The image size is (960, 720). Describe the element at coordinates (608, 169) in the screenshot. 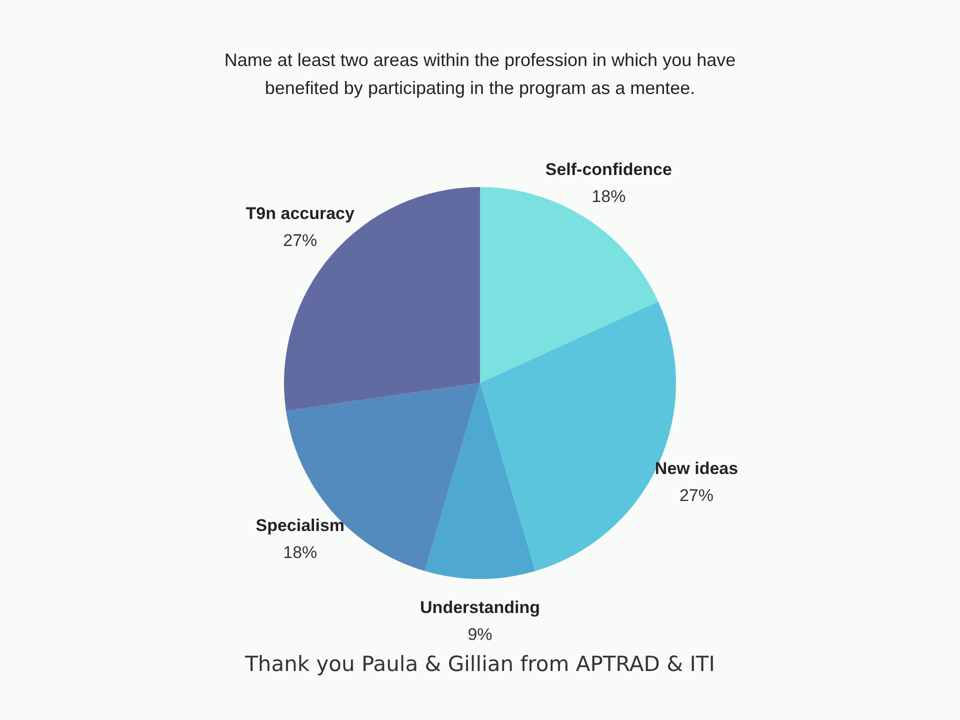

I see `slice-label: Self-confidence` at that location.